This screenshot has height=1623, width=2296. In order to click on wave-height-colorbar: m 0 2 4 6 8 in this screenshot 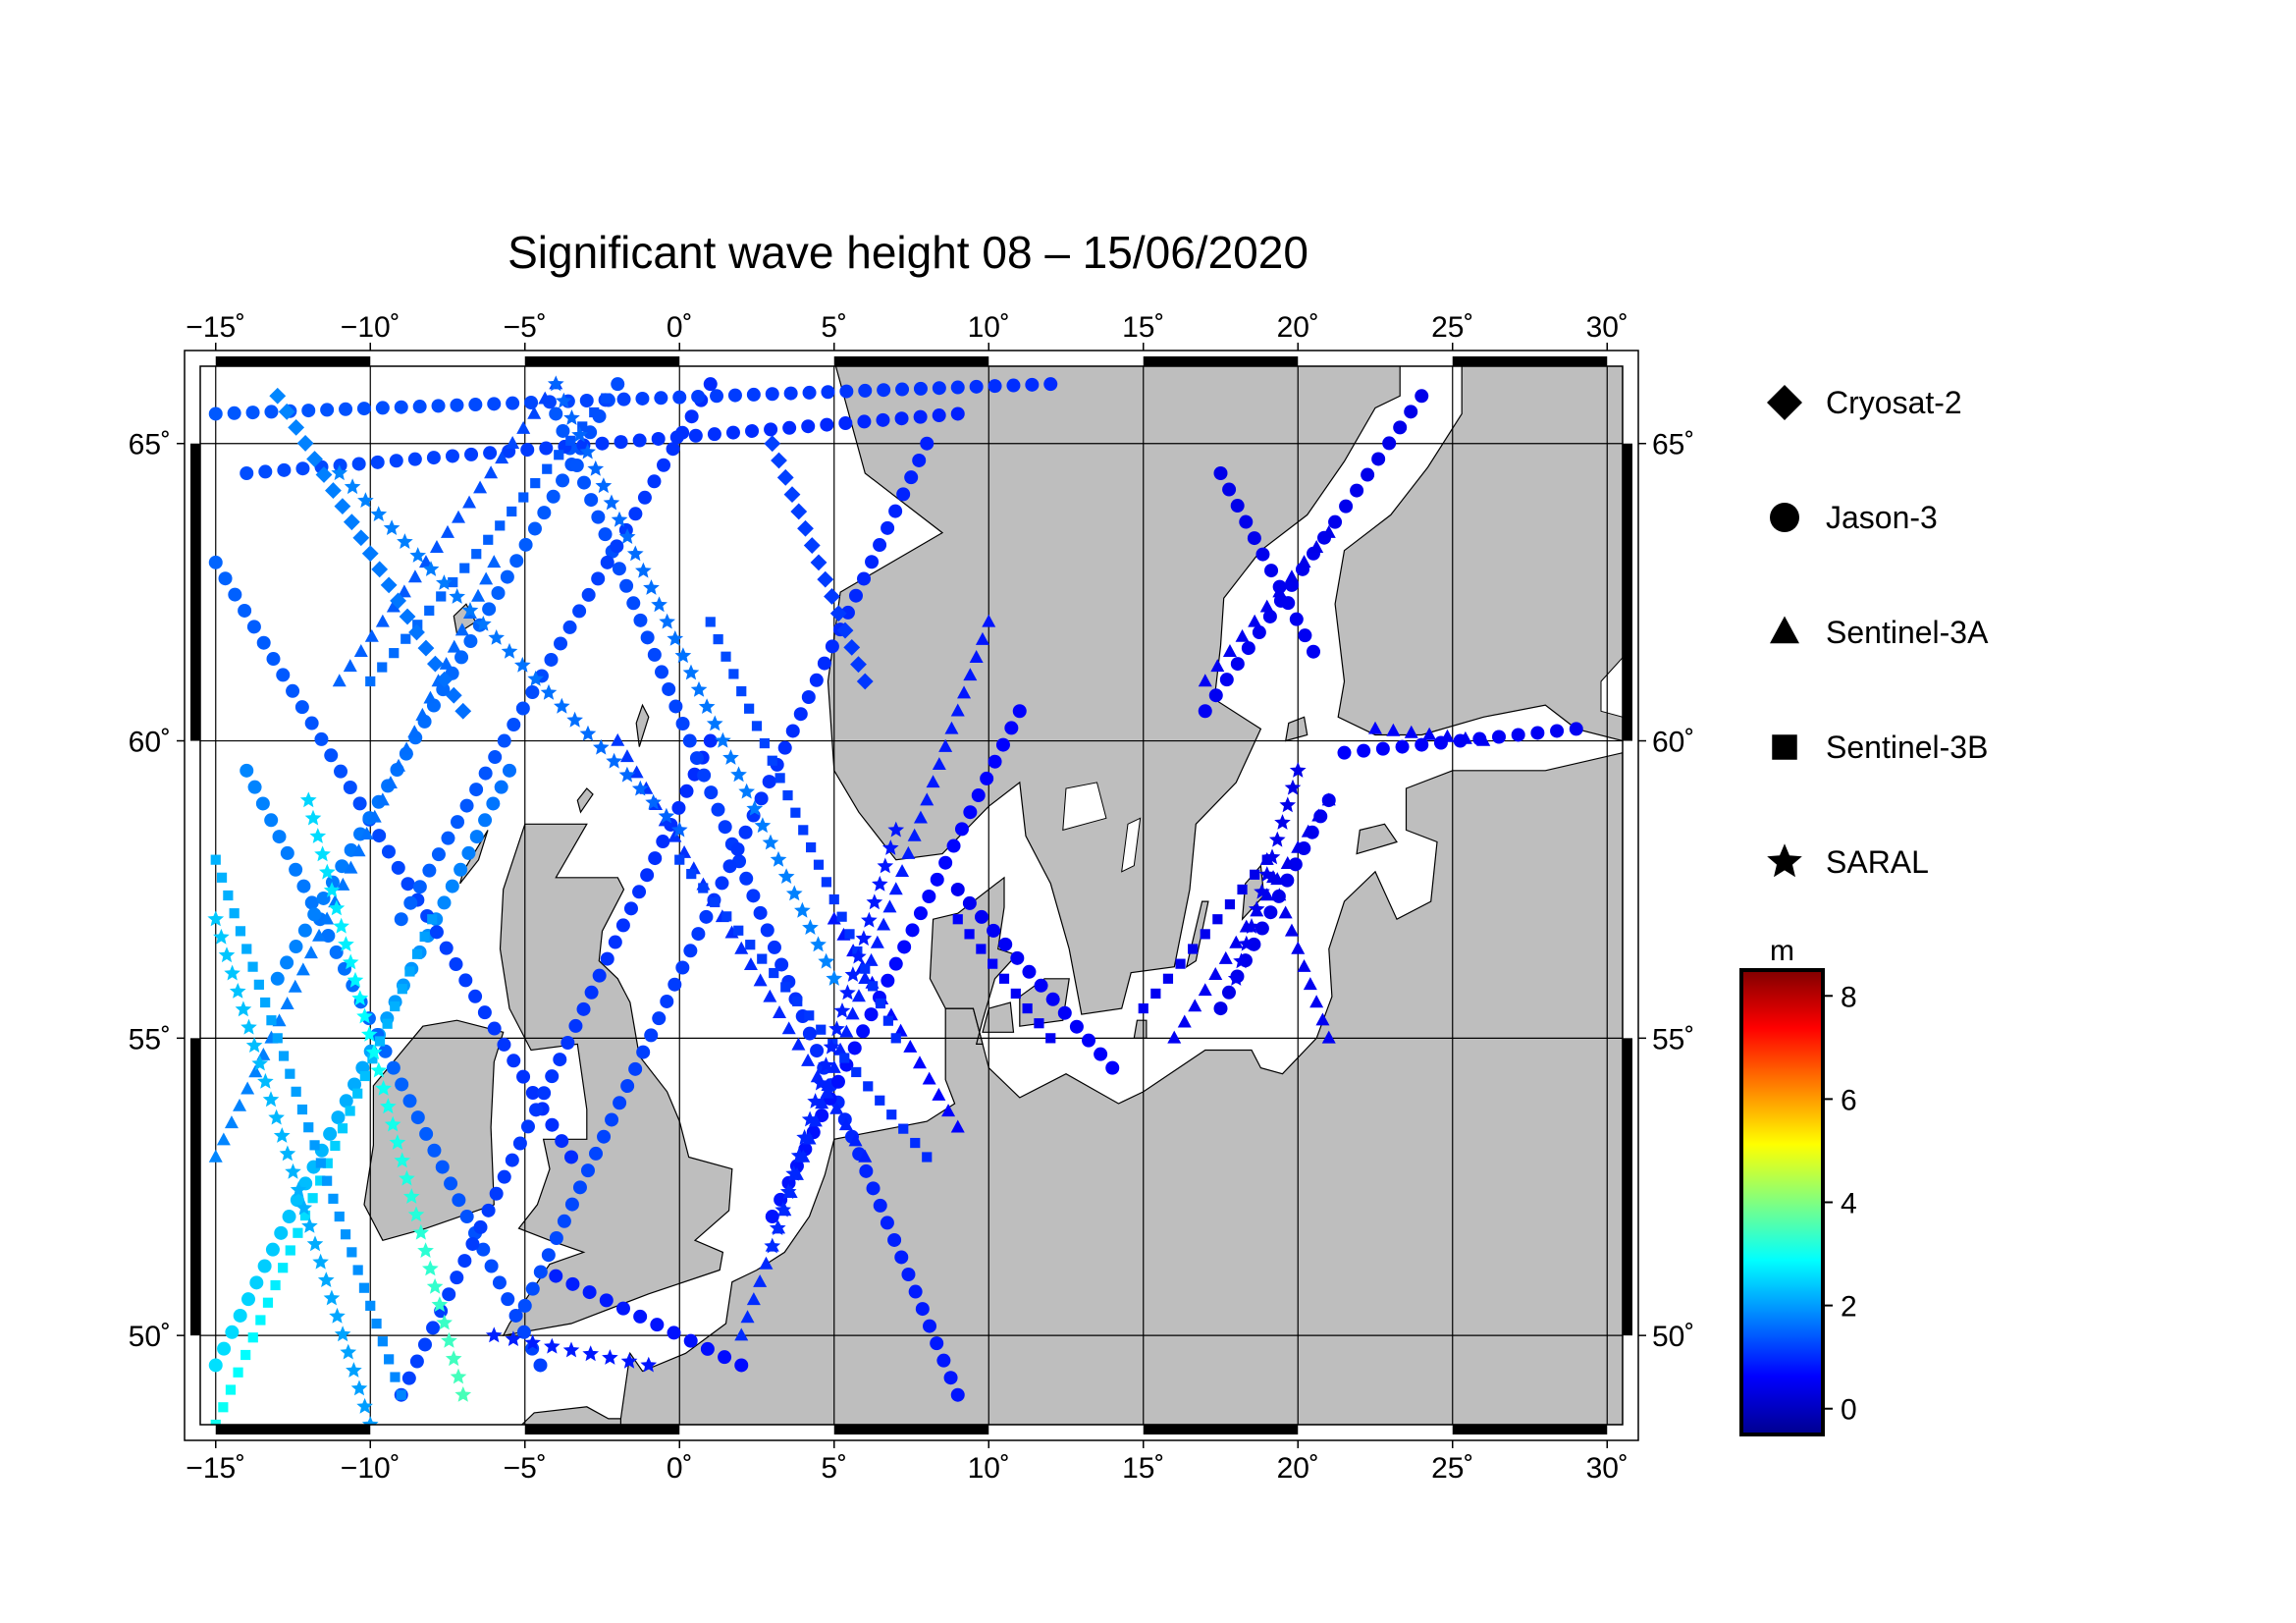, I will do `click(1798, 1185)`.